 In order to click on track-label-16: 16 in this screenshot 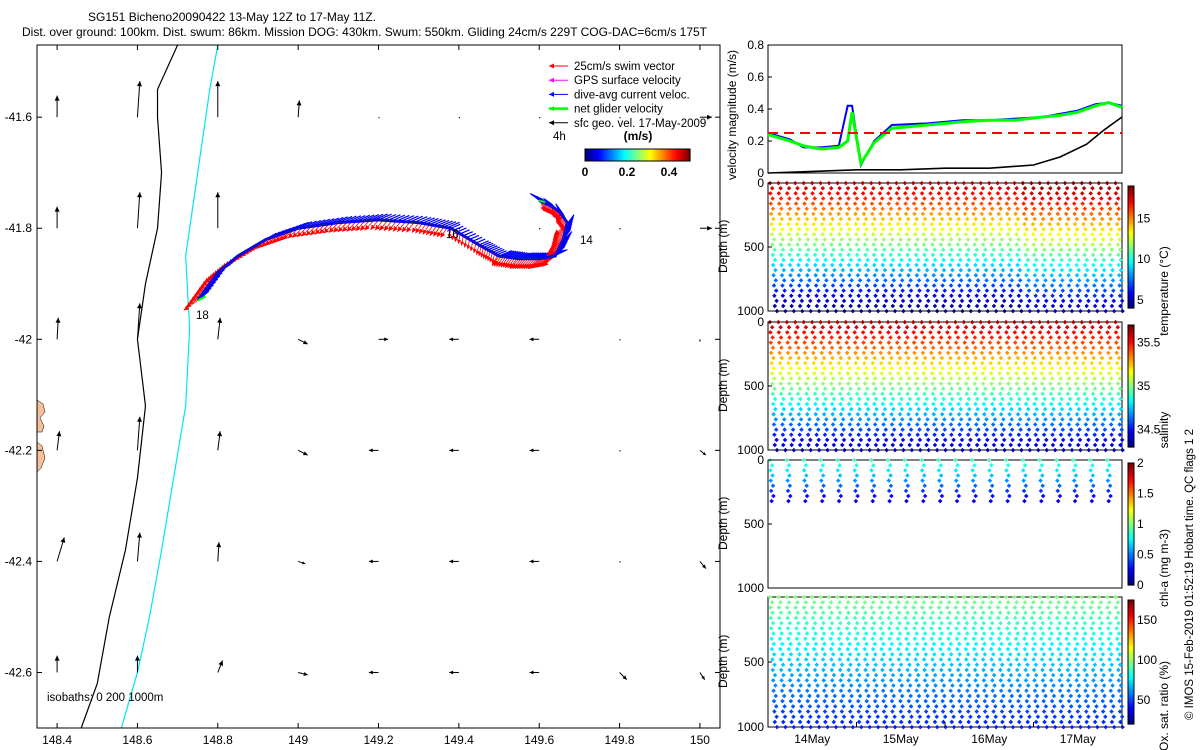, I will do `click(452, 235)`.